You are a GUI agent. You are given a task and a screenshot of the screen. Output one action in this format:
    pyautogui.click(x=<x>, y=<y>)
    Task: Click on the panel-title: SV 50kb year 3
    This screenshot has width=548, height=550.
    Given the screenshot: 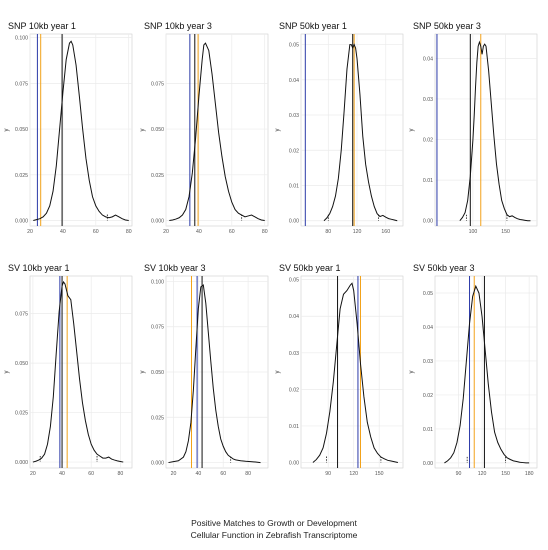 What is the action you would take?
    pyautogui.click(x=444, y=268)
    